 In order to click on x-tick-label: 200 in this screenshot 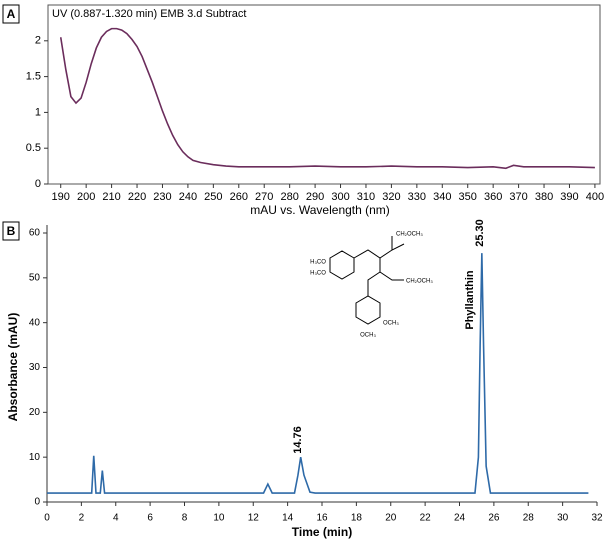, I will do `click(86, 197)`.